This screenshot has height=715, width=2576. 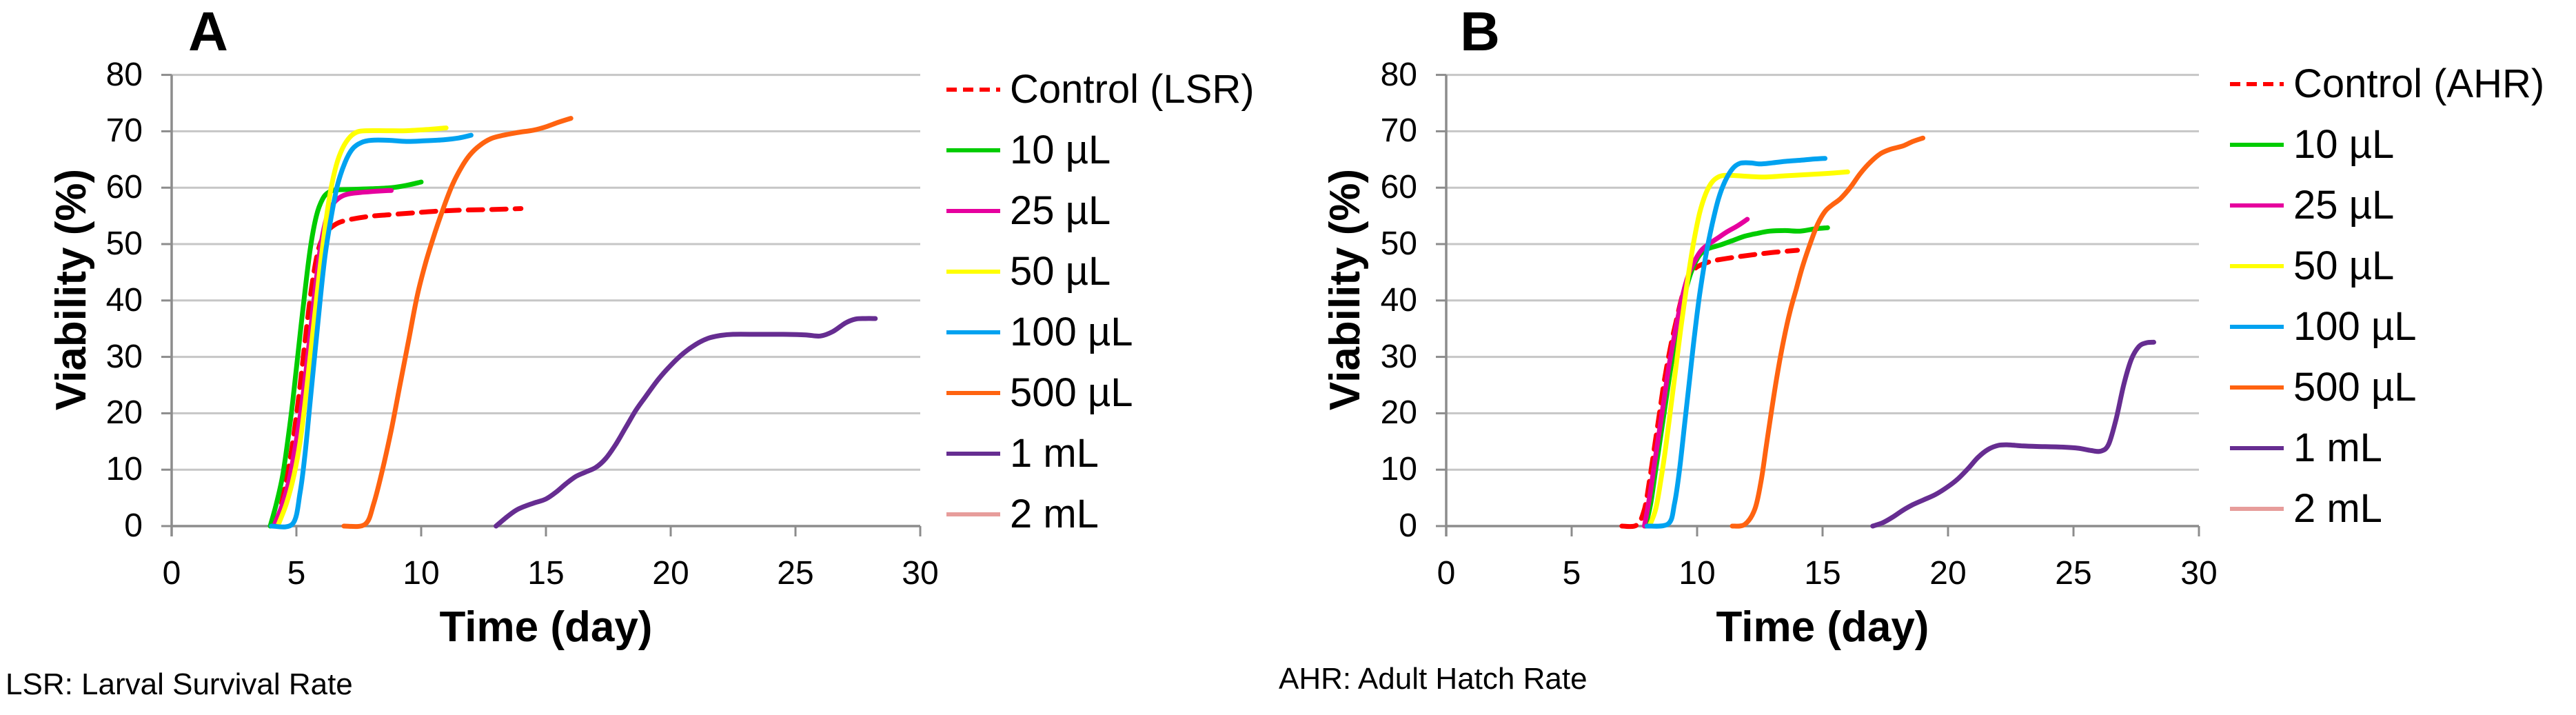 What do you see at coordinates (2419, 83) in the screenshot?
I see `legend-label: Control (AHR)` at bounding box center [2419, 83].